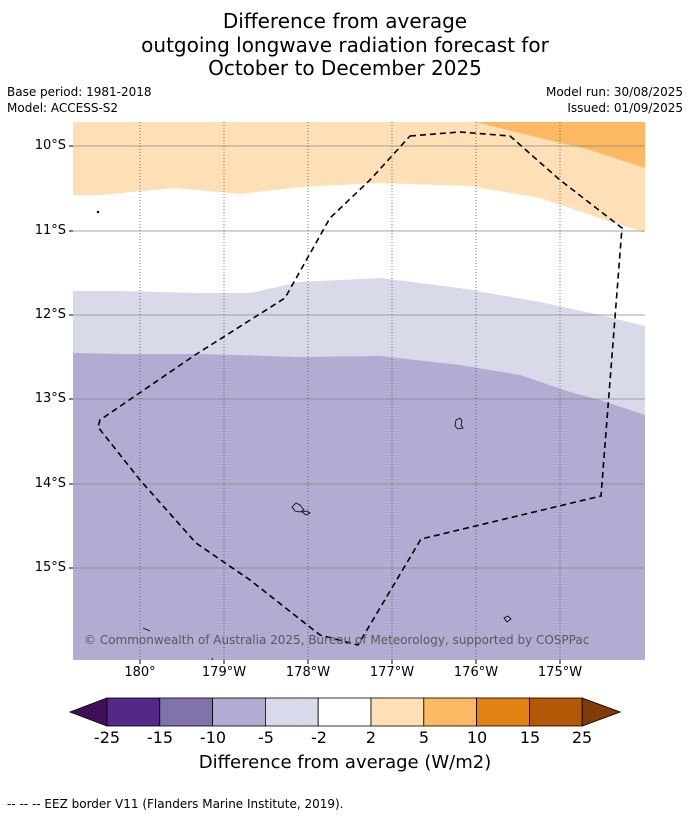  Describe the element at coordinates (140, 672) in the screenshot. I see `lon-label-180: 180°` at that location.